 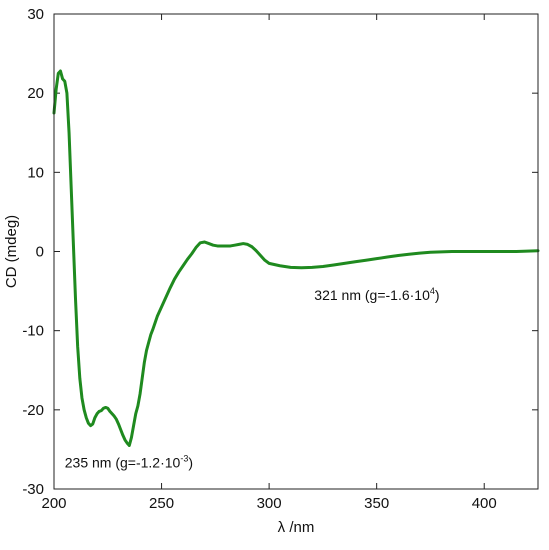 I want to click on y-tick-label: 10, so click(x=35, y=172).